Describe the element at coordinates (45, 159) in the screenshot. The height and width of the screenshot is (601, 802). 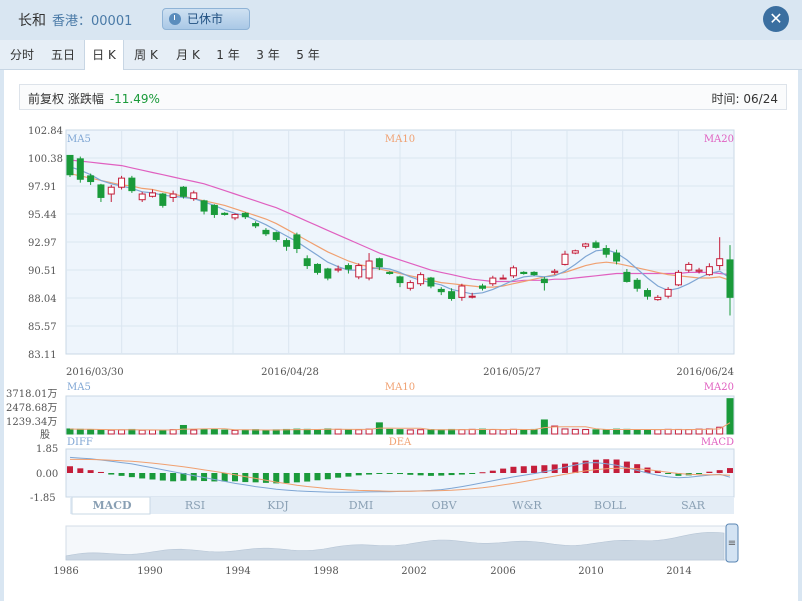
I see `price-tick-label: 100.38` at that location.